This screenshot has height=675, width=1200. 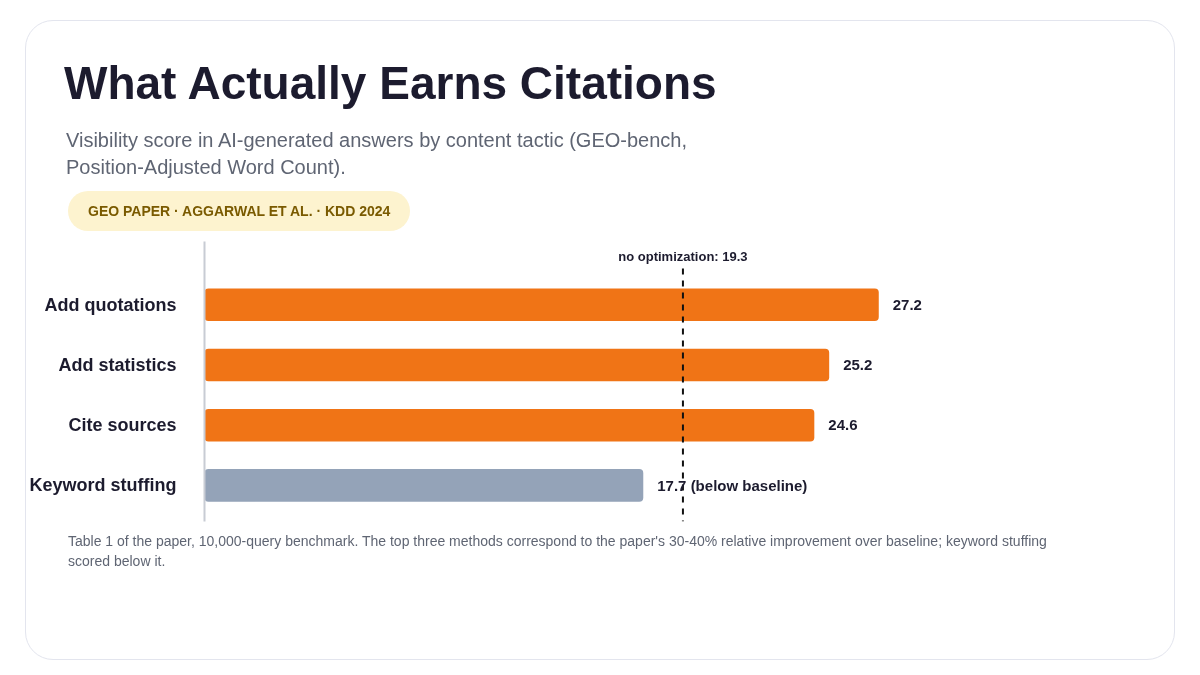 I want to click on y-tick-label: Add quotations, so click(x=110, y=304).